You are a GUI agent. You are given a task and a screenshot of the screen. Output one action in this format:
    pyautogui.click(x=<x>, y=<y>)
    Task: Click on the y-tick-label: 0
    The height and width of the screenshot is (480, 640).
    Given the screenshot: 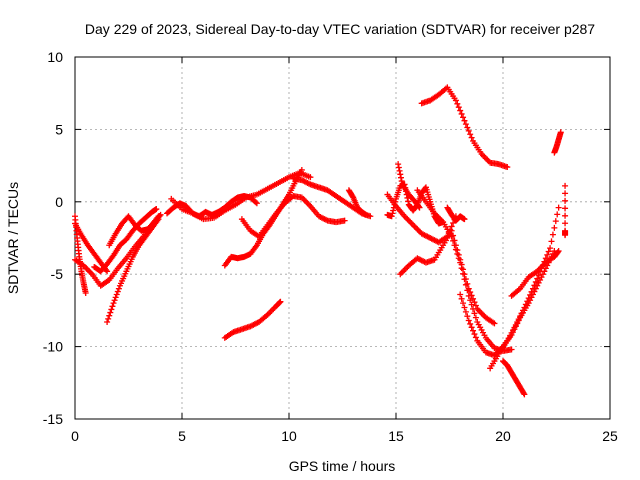 What is the action you would take?
    pyautogui.click(x=59, y=202)
    